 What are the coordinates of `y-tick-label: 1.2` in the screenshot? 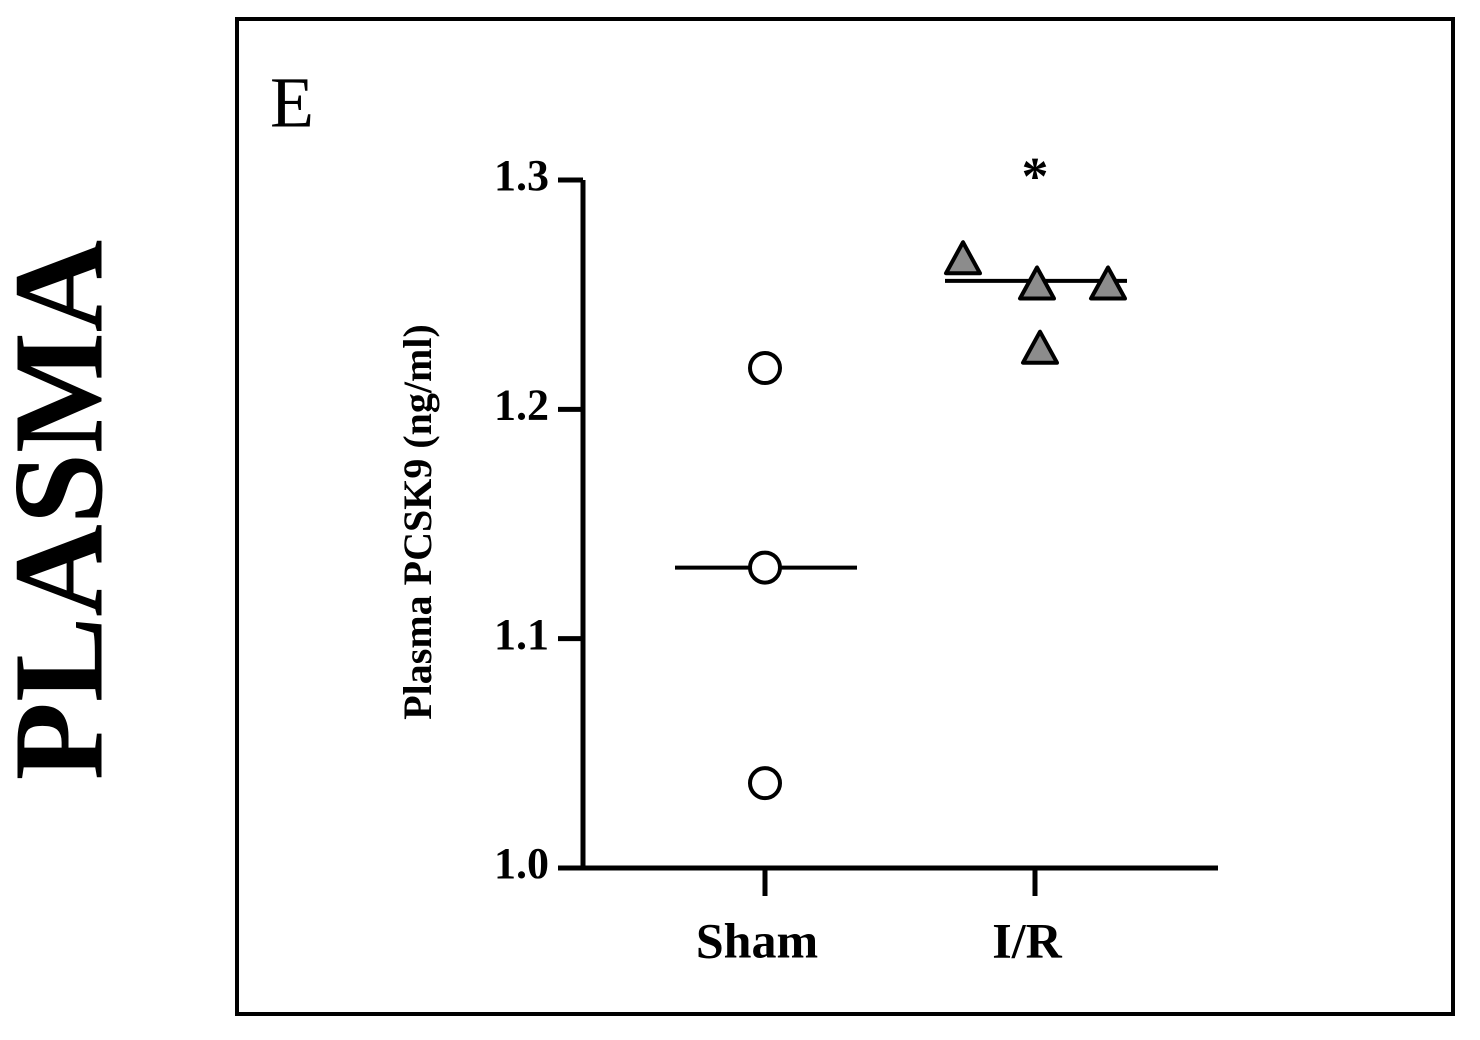 It's located at (521, 404).